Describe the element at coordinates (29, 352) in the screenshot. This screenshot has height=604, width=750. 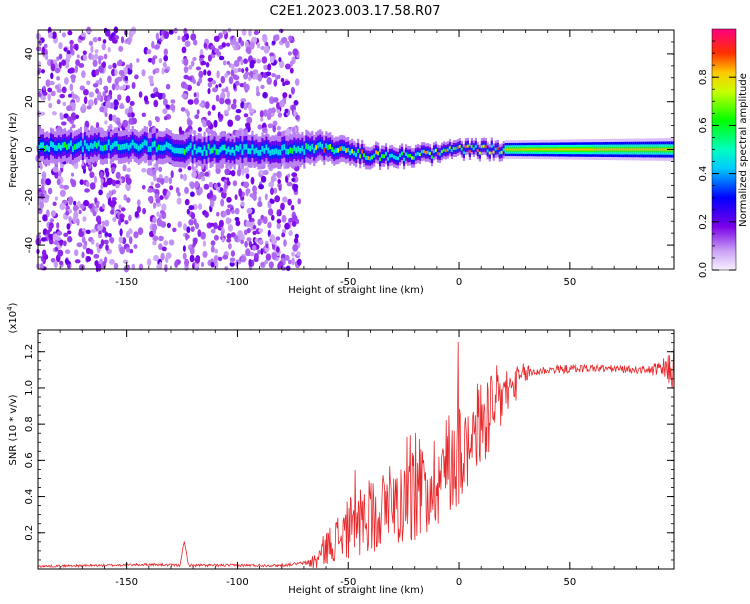
I see `y-tick-label: 1.2` at that location.